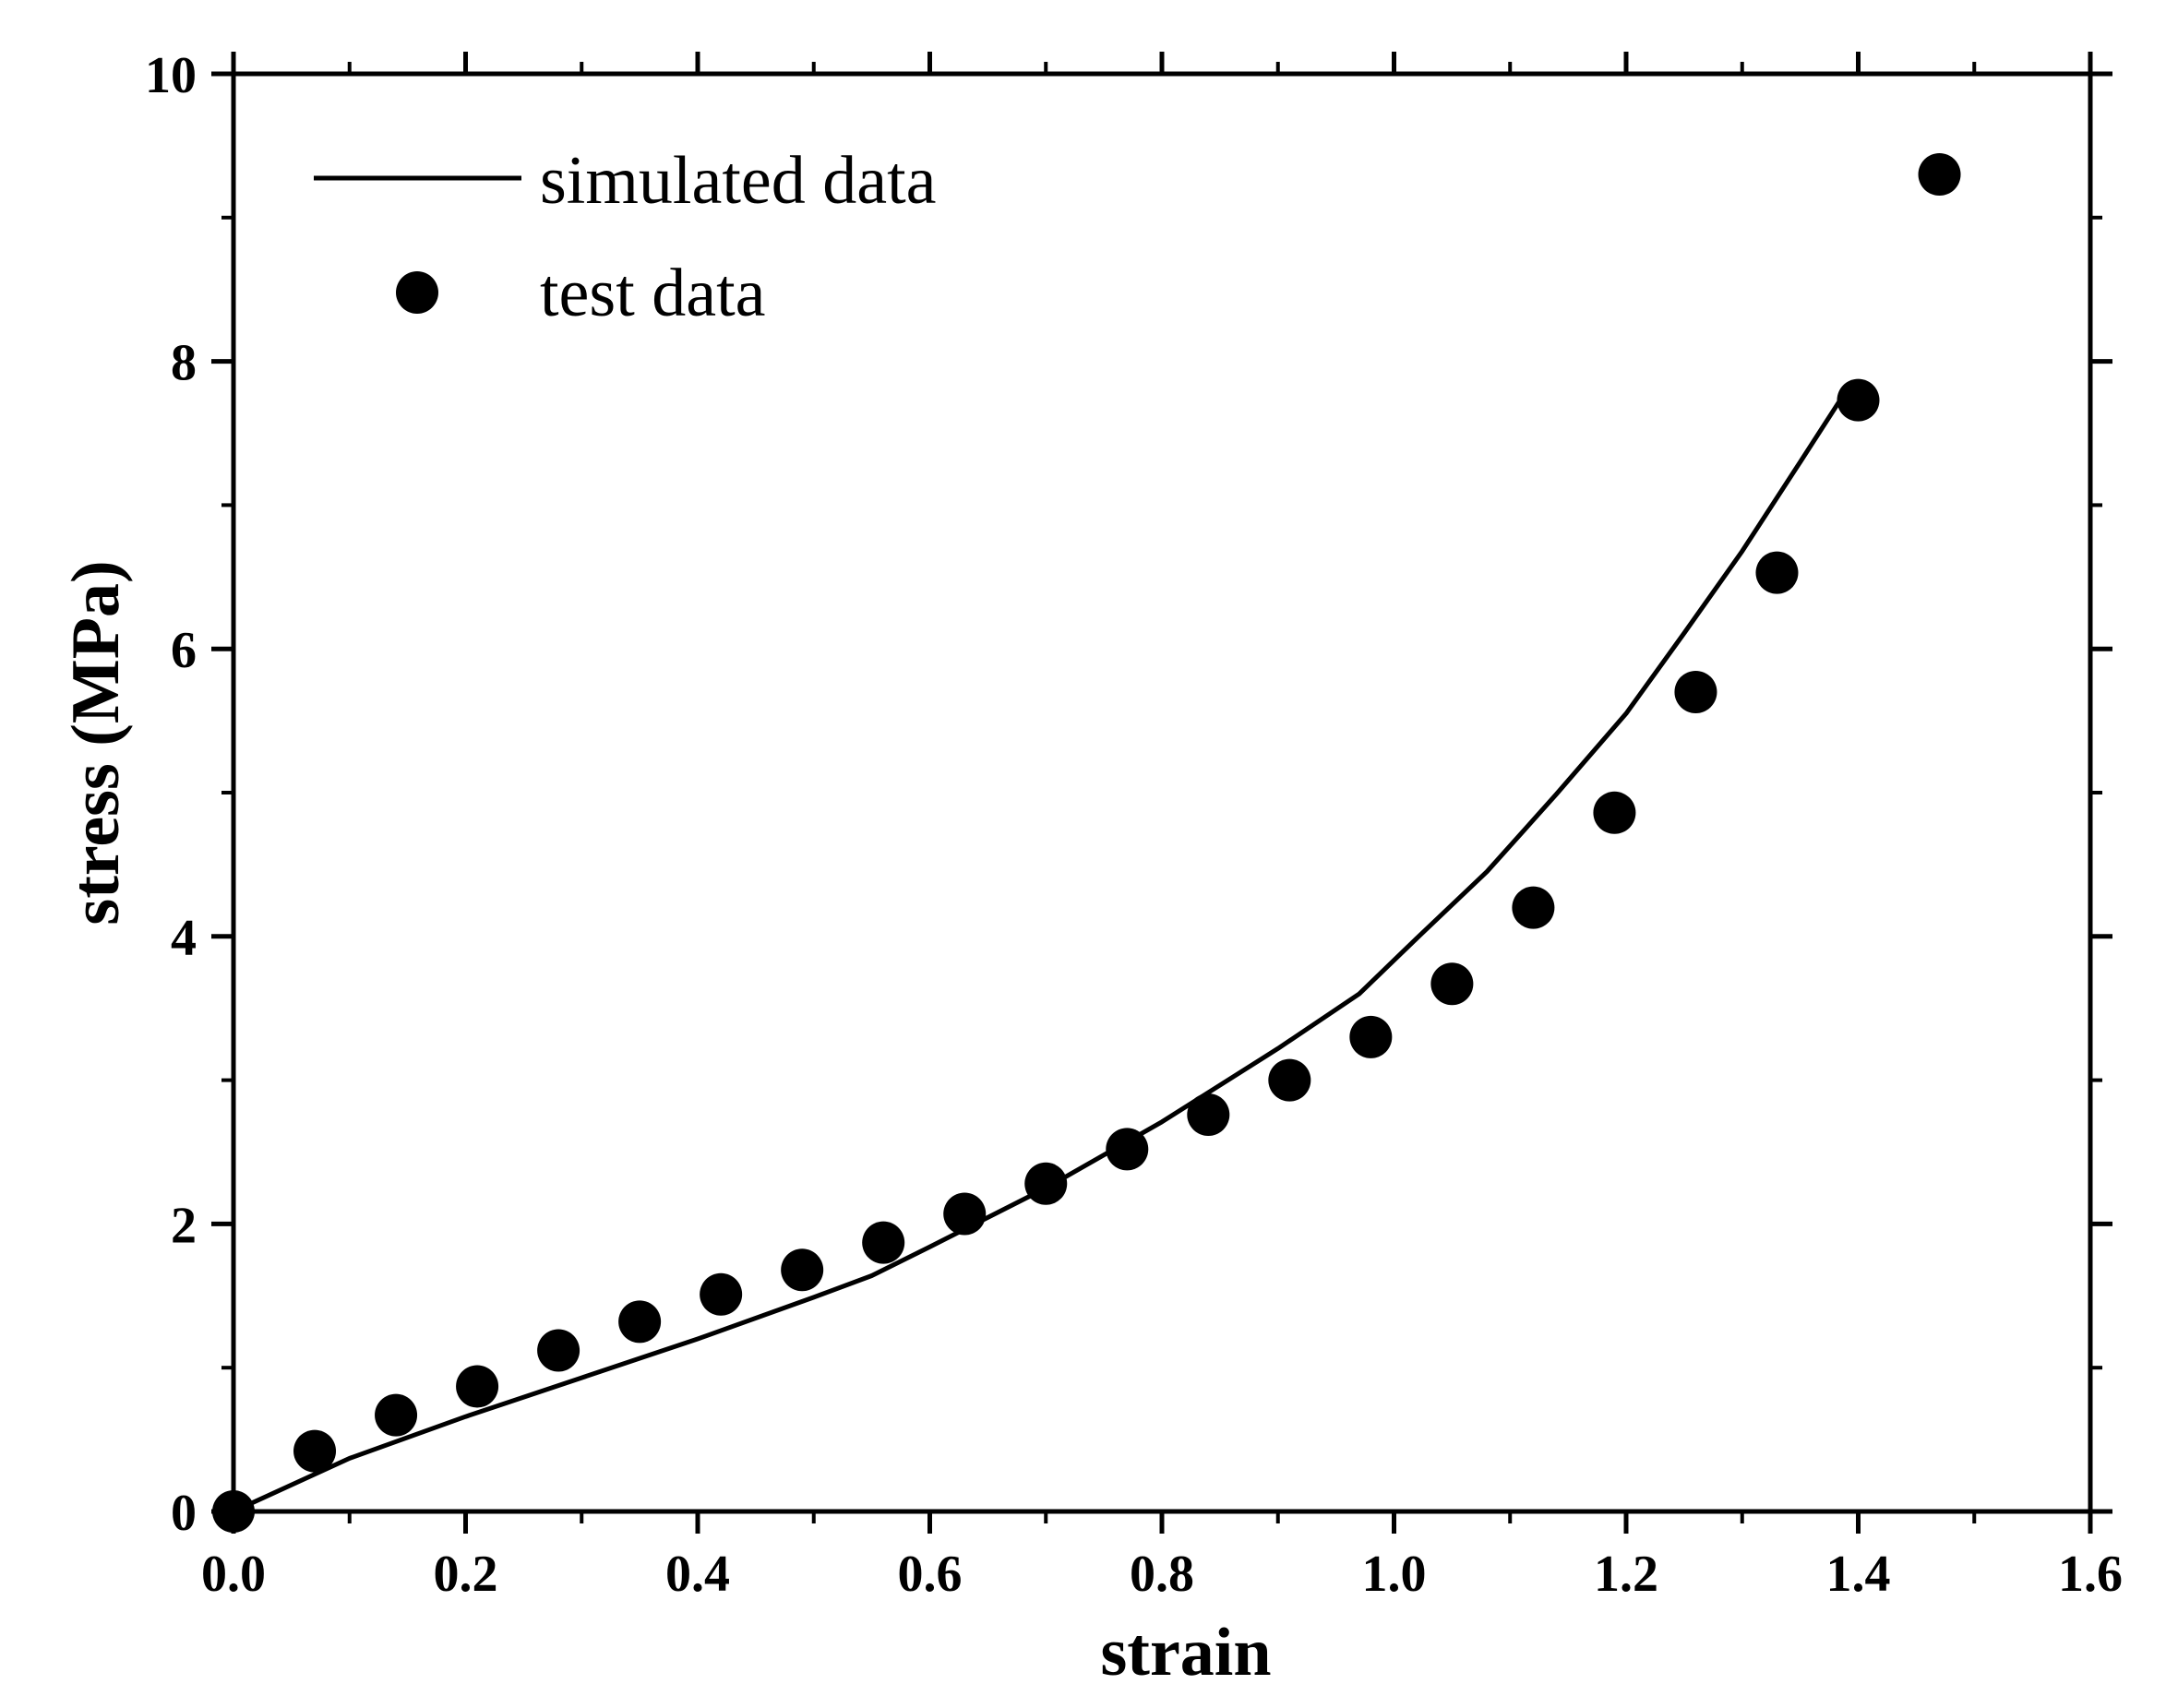  Describe the element at coordinates (738, 181) in the screenshot. I see `legend-label-simulated: simulated data` at that location.